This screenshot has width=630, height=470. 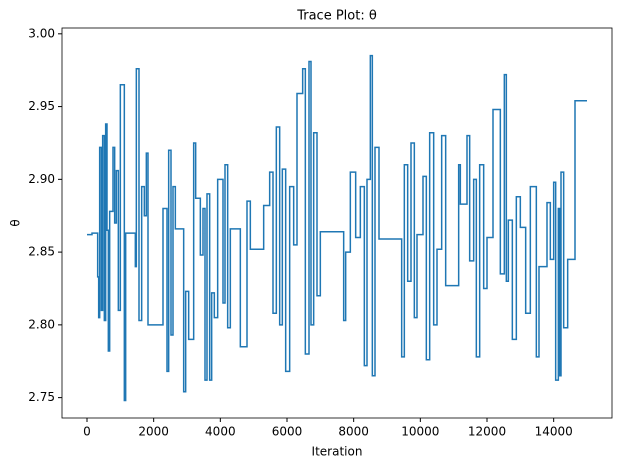 What do you see at coordinates (87, 432) in the screenshot?
I see `x-tick-label: 0` at bounding box center [87, 432].